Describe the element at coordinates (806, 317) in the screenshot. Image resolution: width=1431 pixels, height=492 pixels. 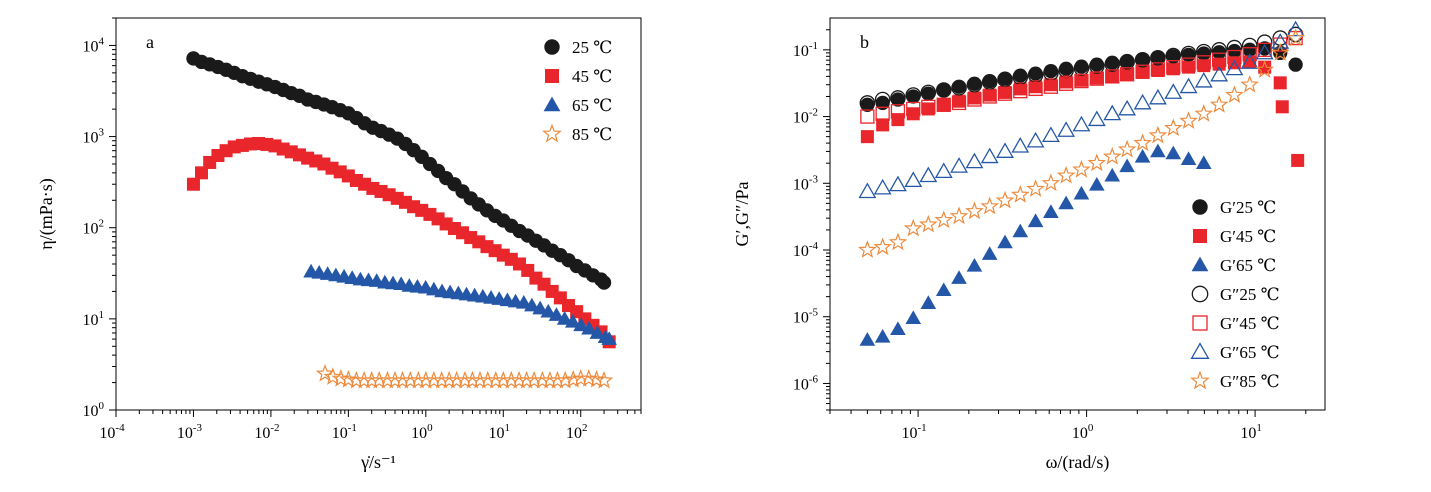
I see `y-tick-label: 10⁻⁵` at that location.